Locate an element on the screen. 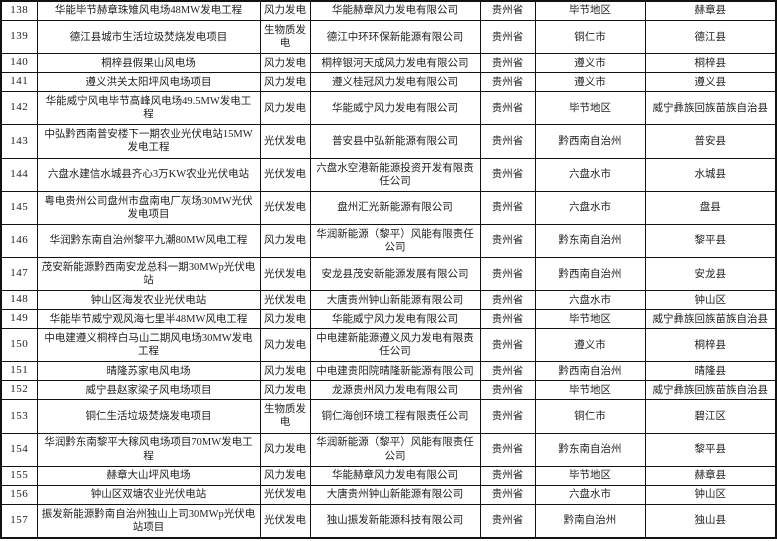  table-row: 140 桐梓县假果山风电场 风力发电 桐梓银河天成风力发电有限公司 贵州省 遵义市 桐梓县 is located at coordinates (388, 63).